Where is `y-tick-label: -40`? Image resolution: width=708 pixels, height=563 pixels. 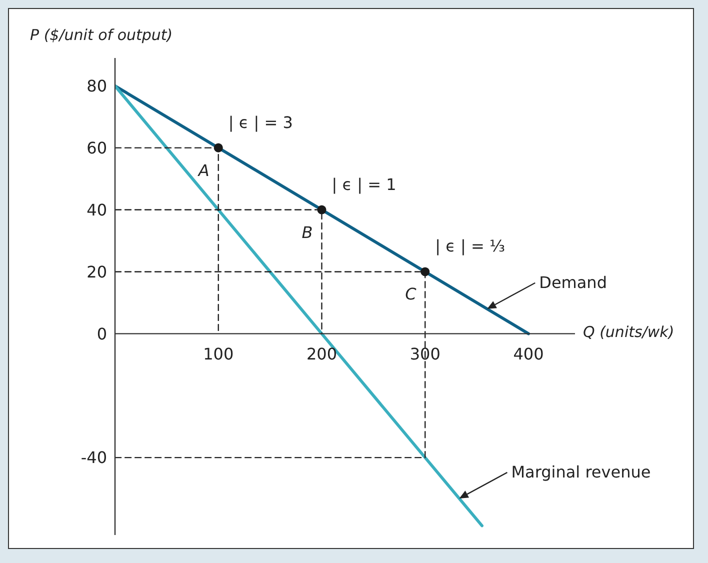 y-tick-label: -40 is located at coordinates (93, 458).